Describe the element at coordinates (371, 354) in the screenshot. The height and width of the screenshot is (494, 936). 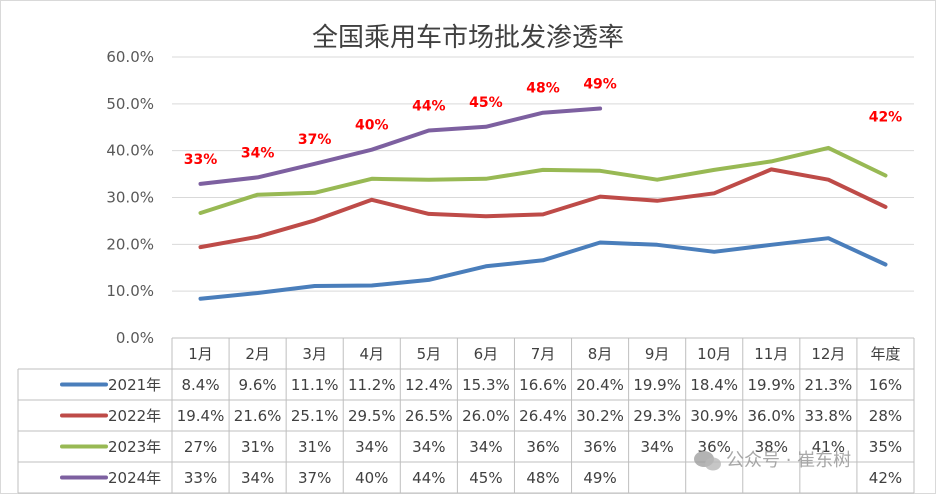
I see `x-tick-label: 4月` at that location.